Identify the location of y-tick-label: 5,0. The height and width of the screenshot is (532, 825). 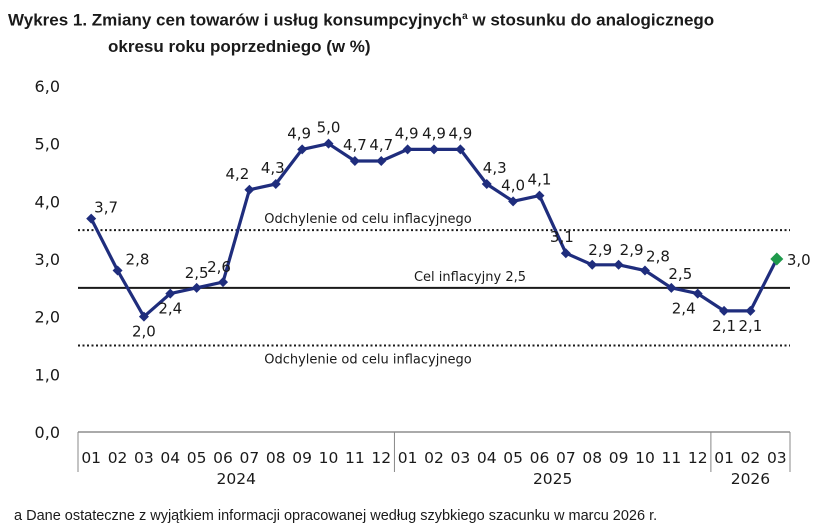
(47, 144).